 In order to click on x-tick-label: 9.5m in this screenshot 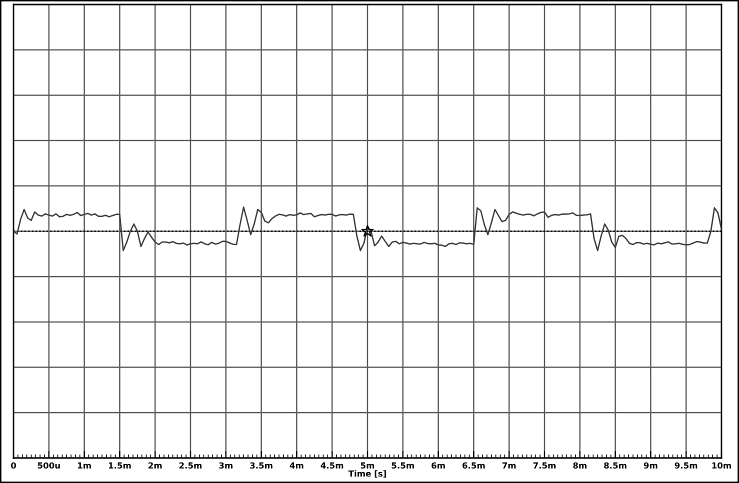, I will do `click(686, 465)`.